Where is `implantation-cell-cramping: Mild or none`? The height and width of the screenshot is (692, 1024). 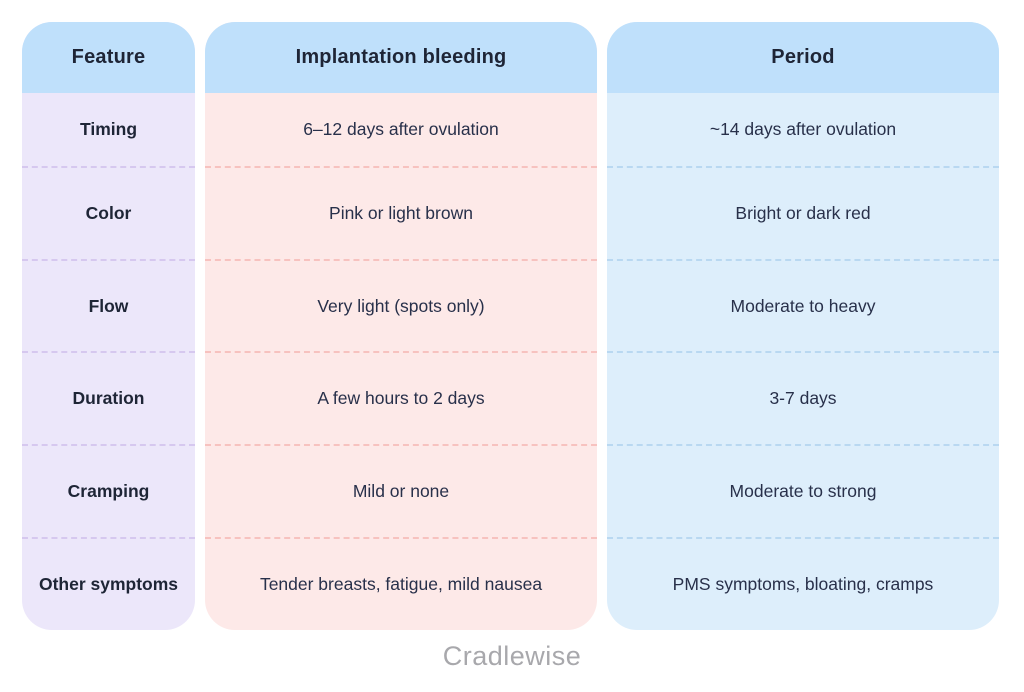 implantation-cell-cramping: Mild or none is located at coordinates (401, 492).